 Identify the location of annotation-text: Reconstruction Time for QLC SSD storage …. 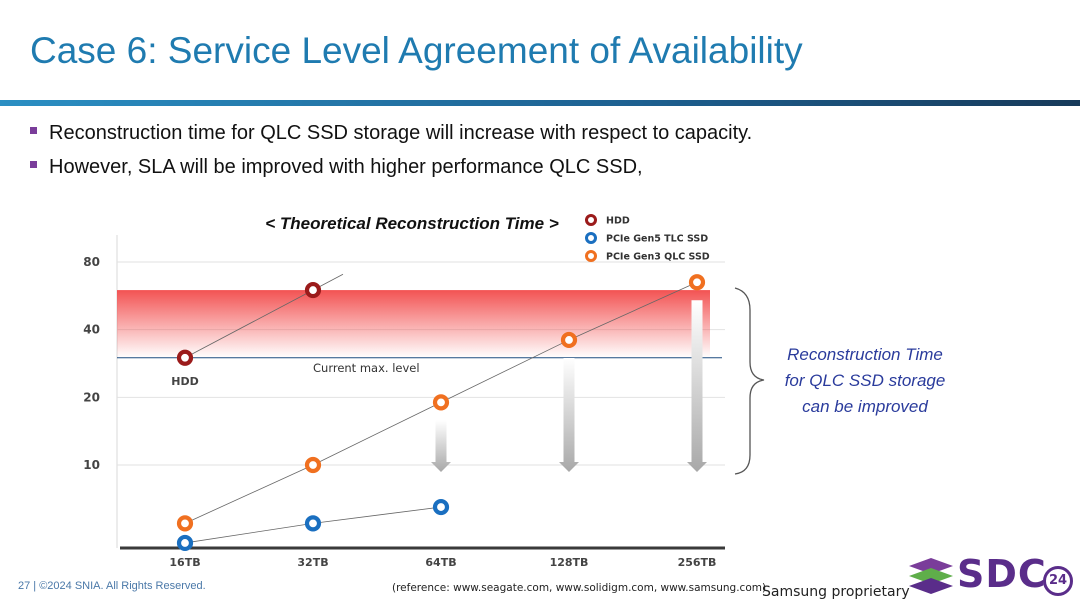
(865, 380).